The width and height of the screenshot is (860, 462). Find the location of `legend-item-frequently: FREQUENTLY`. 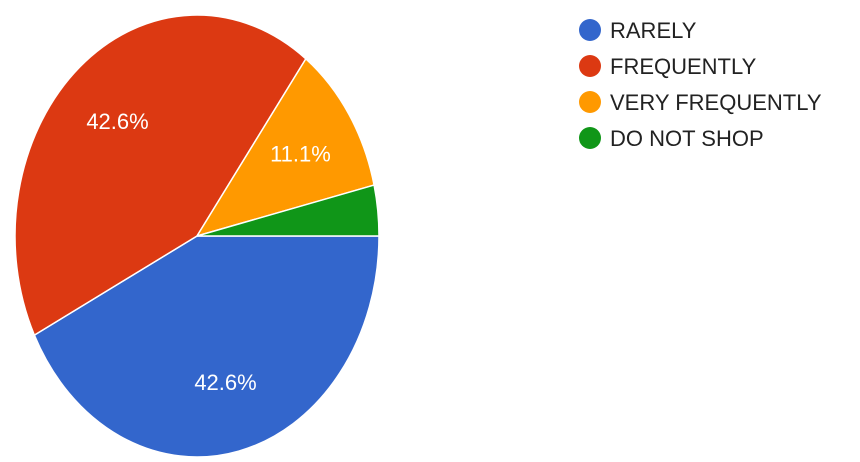

legend-item-frequently: FREQUENTLY is located at coordinates (668, 66).